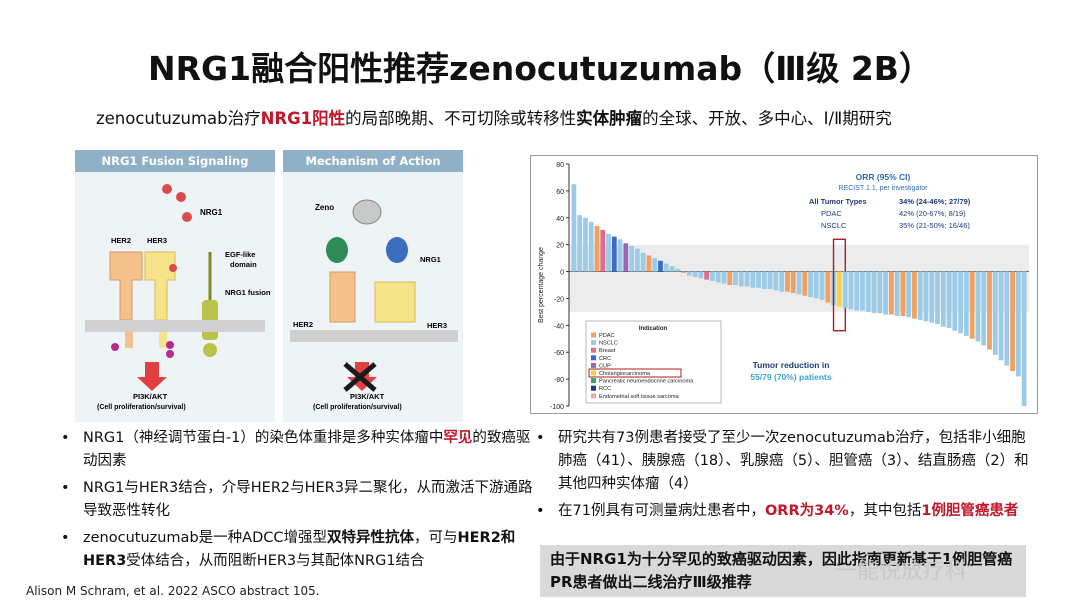  What do you see at coordinates (607, 336) in the screenshot?
I see `legend-label: PDAC` at bounding box center [607, 336].